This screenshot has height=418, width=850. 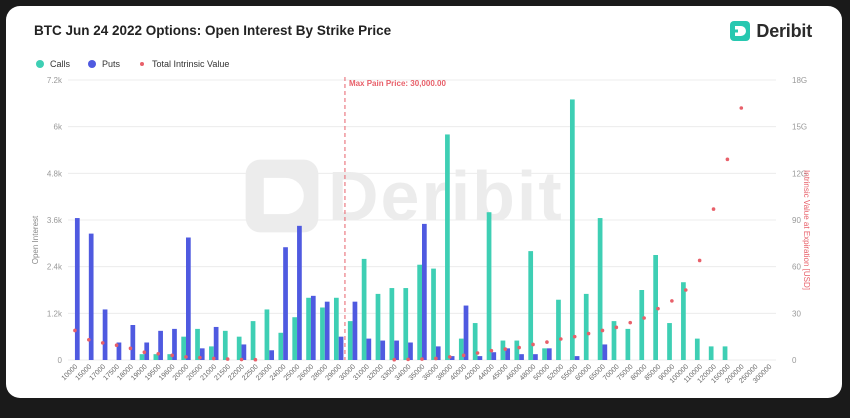 What do you see at coordinates (60, 360) in the screenshot?
I see `y-tick-label: 0` at bounding box center [60, 360].